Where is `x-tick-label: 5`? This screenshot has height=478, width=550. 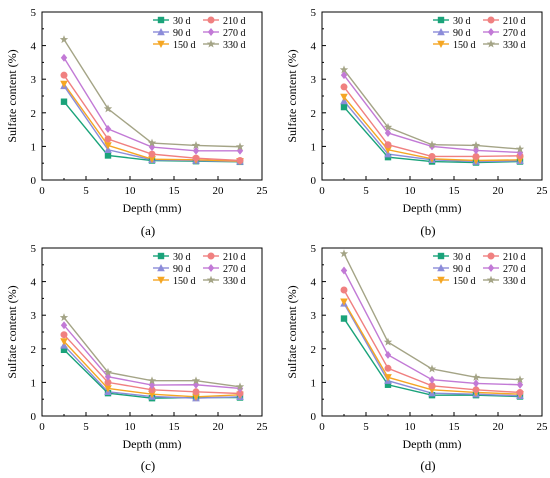
x-tick-label: 5 is located at coordinates (86, 427).